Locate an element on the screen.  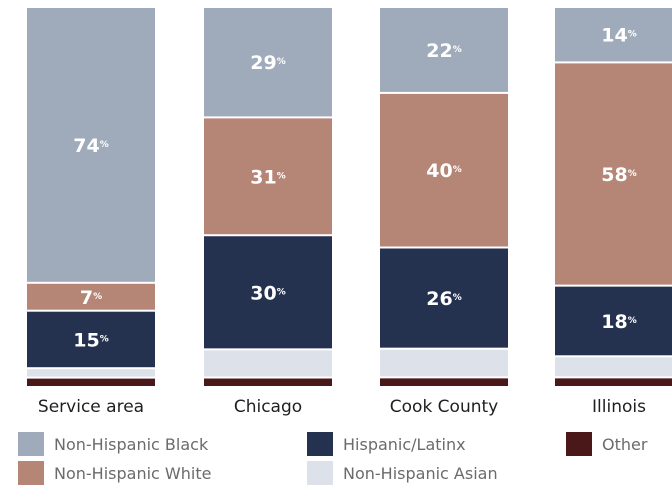
bar-chicago-hispanic-latinx is located at coordinates (268, 292).